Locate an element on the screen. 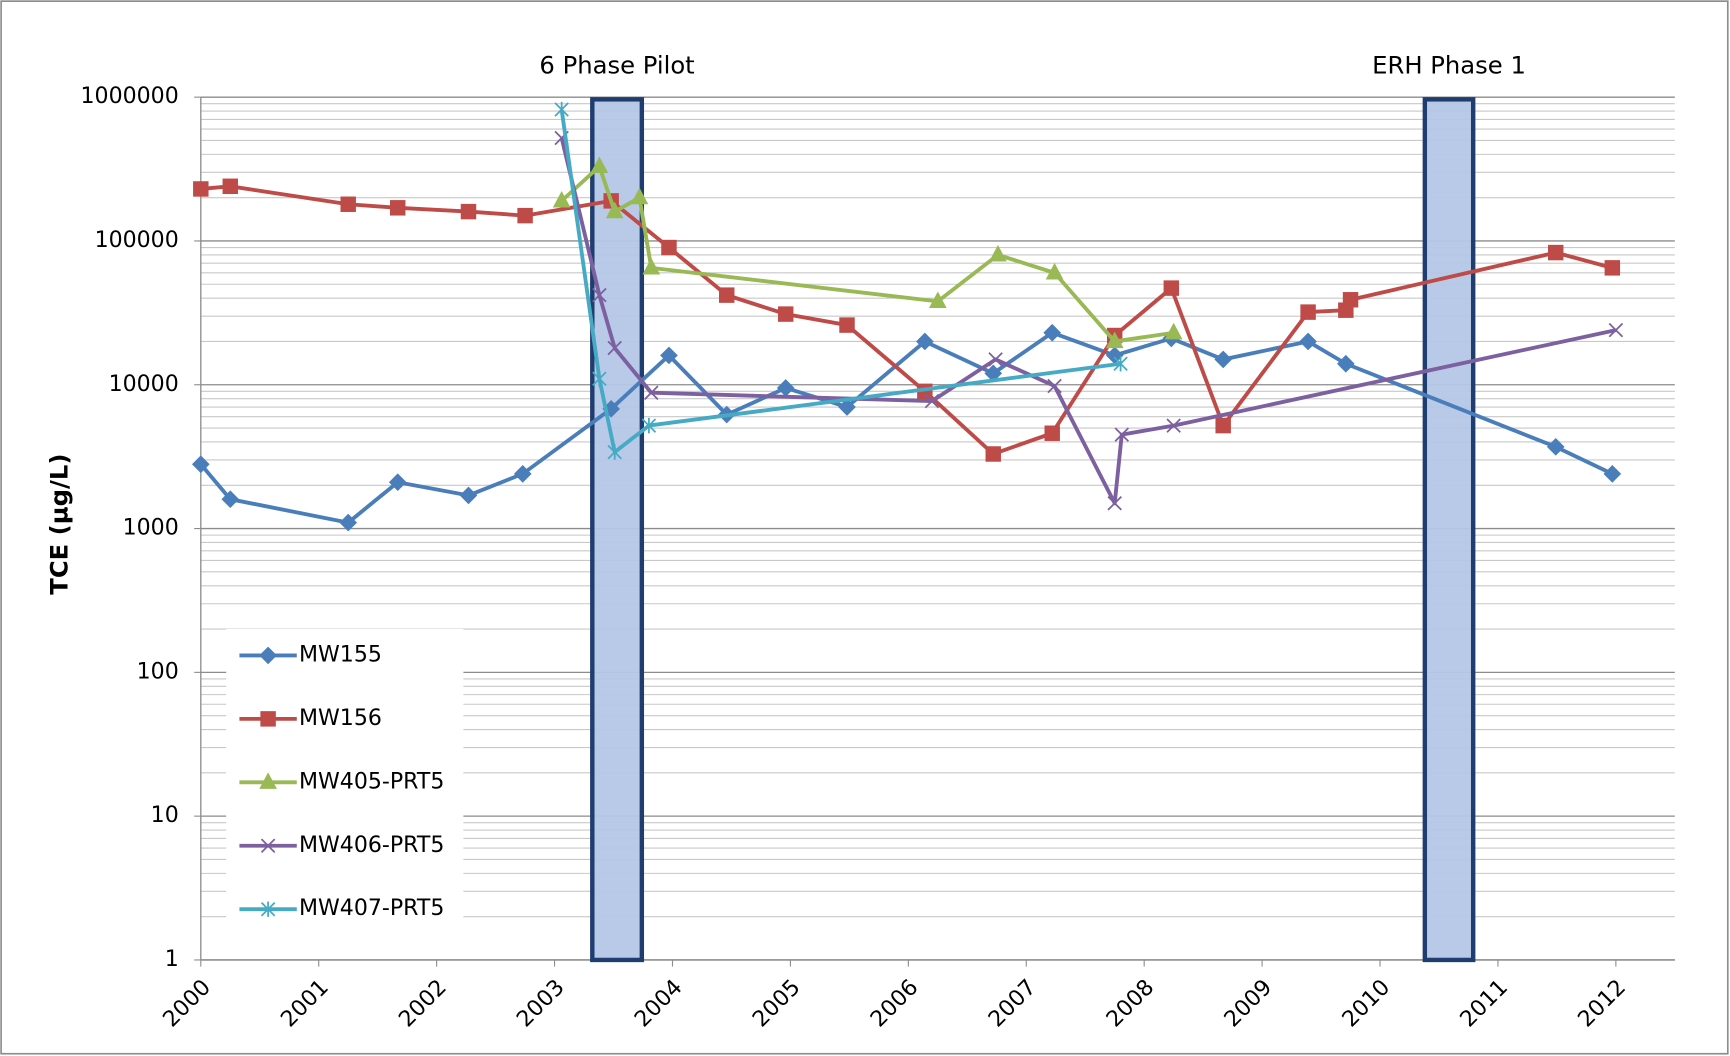 Image resolution: width=1730 pixels, height=1056 pixels. y-tick-label: 10000 is located at coordinates (144, 384).